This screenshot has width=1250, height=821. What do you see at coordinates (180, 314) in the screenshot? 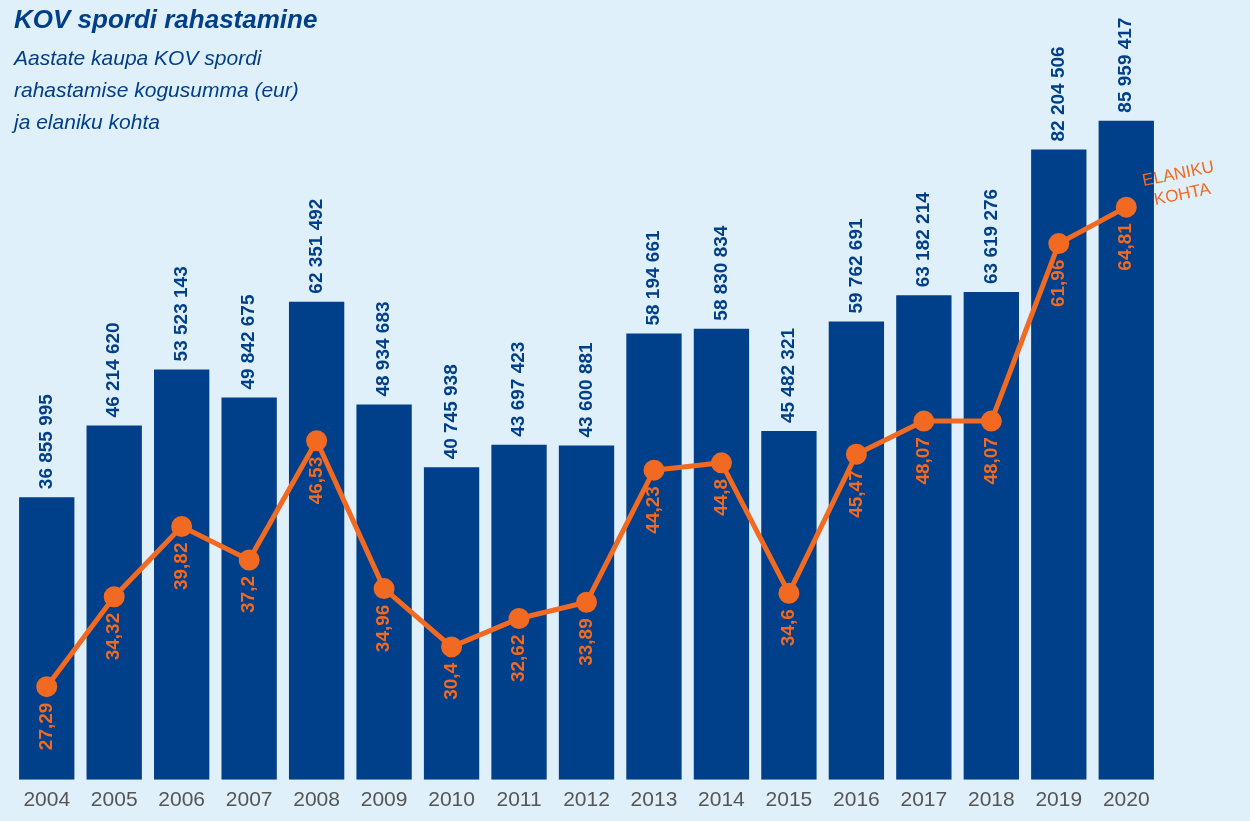
I see `data-label: 53 523 143` at bounding box center [180, 314].